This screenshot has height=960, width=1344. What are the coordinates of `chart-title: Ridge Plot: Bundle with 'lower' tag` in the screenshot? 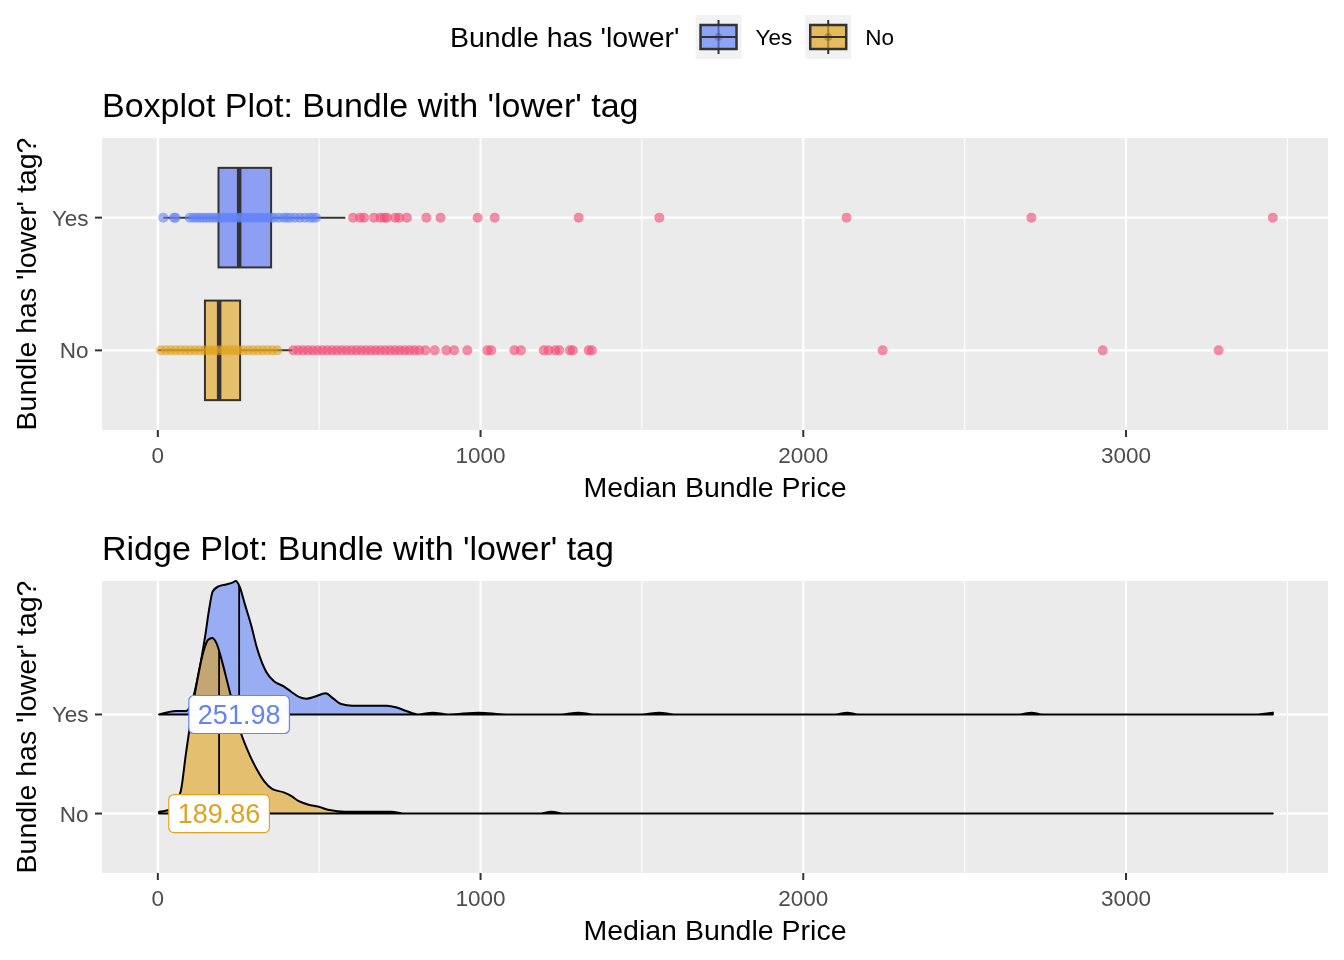 It's located at (358, 547).